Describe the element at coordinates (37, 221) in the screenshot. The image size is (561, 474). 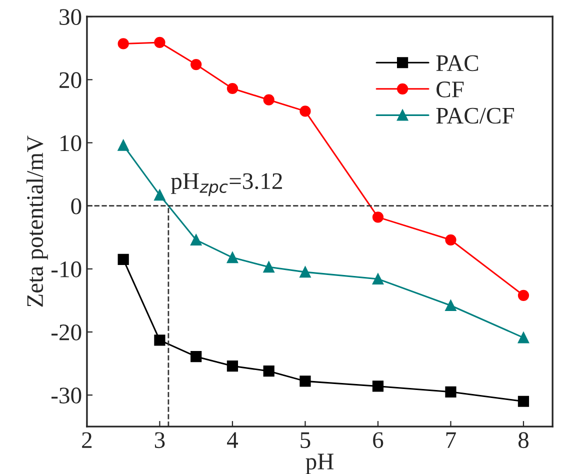
I see `y-axis-title: Zeta potential/mV` at that location.